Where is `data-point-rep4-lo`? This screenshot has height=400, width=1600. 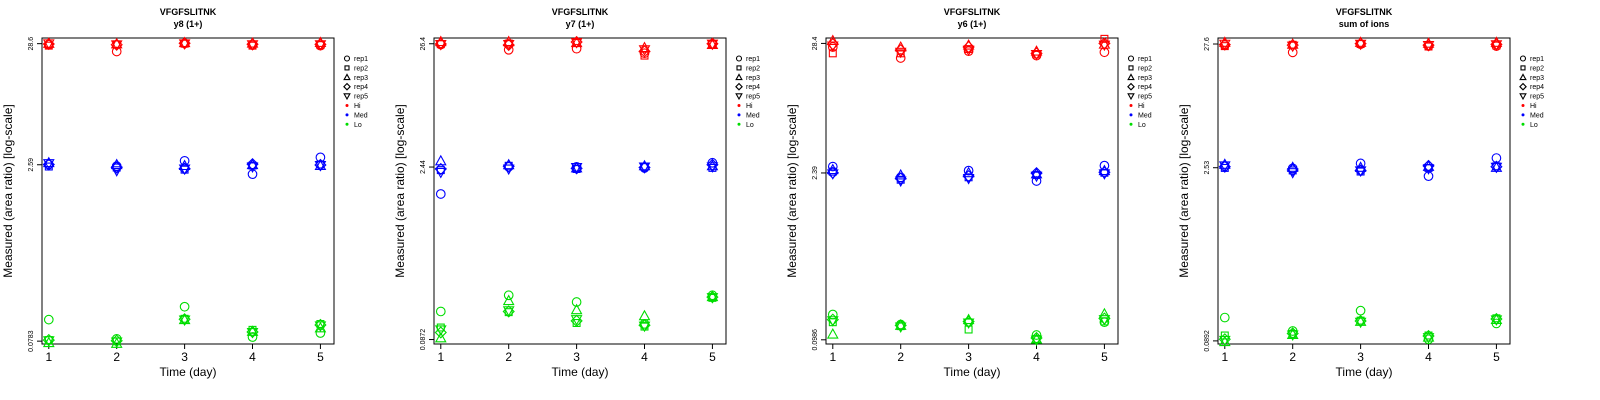
data-point-rep4-lo is located at coordinates (440, 332).